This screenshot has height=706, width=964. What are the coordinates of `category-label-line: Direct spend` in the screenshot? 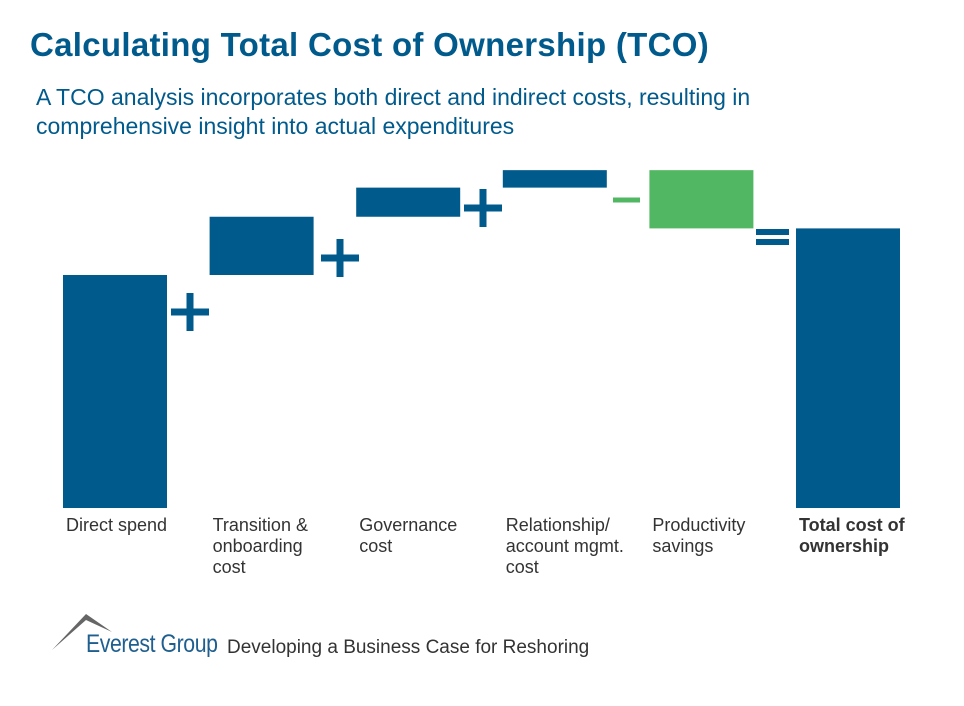 It's located at (117, 525).